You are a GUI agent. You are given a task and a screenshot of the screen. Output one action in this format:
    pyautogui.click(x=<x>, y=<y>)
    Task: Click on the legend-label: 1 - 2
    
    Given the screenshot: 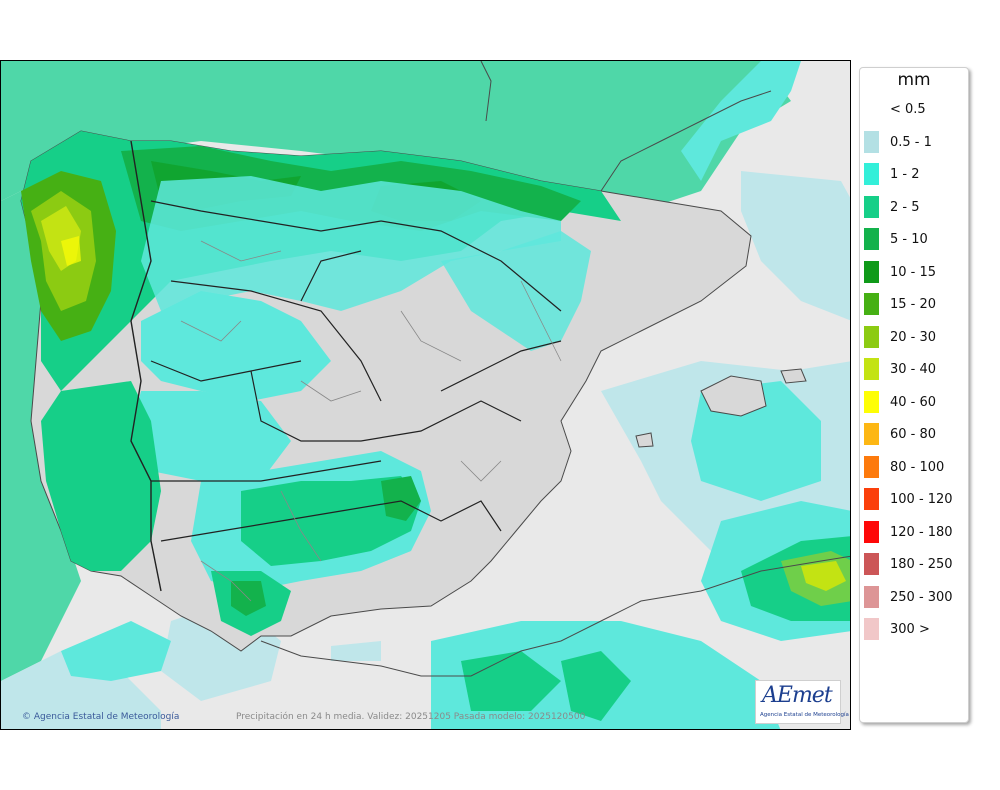 What is the action you would take?
    pyautogui.click(x=905, y=174)
    